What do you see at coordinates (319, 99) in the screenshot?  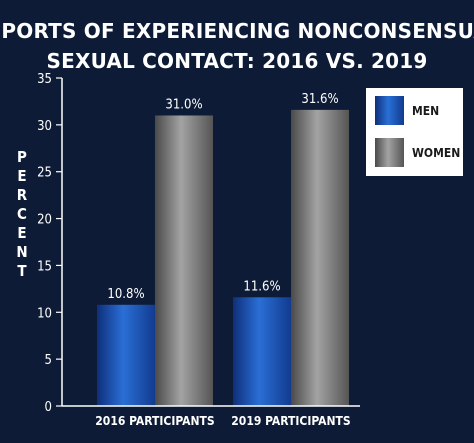 I see `bar-value-label: 31.6%` at bounding box center [319, 99].